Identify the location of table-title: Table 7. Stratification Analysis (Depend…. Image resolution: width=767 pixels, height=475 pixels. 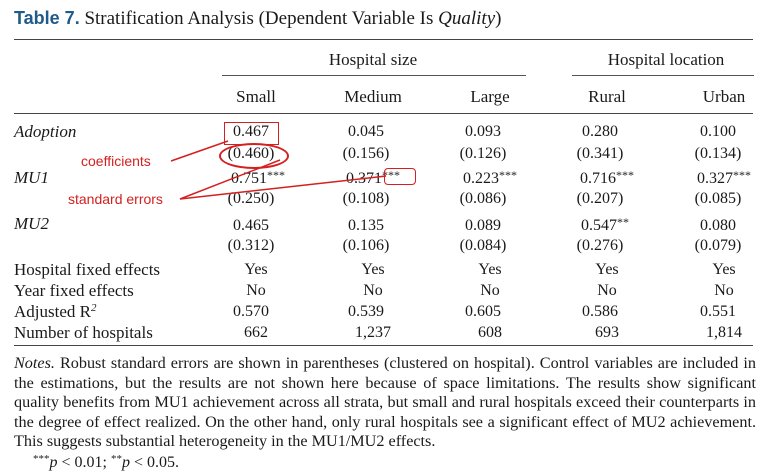
(257, 19).